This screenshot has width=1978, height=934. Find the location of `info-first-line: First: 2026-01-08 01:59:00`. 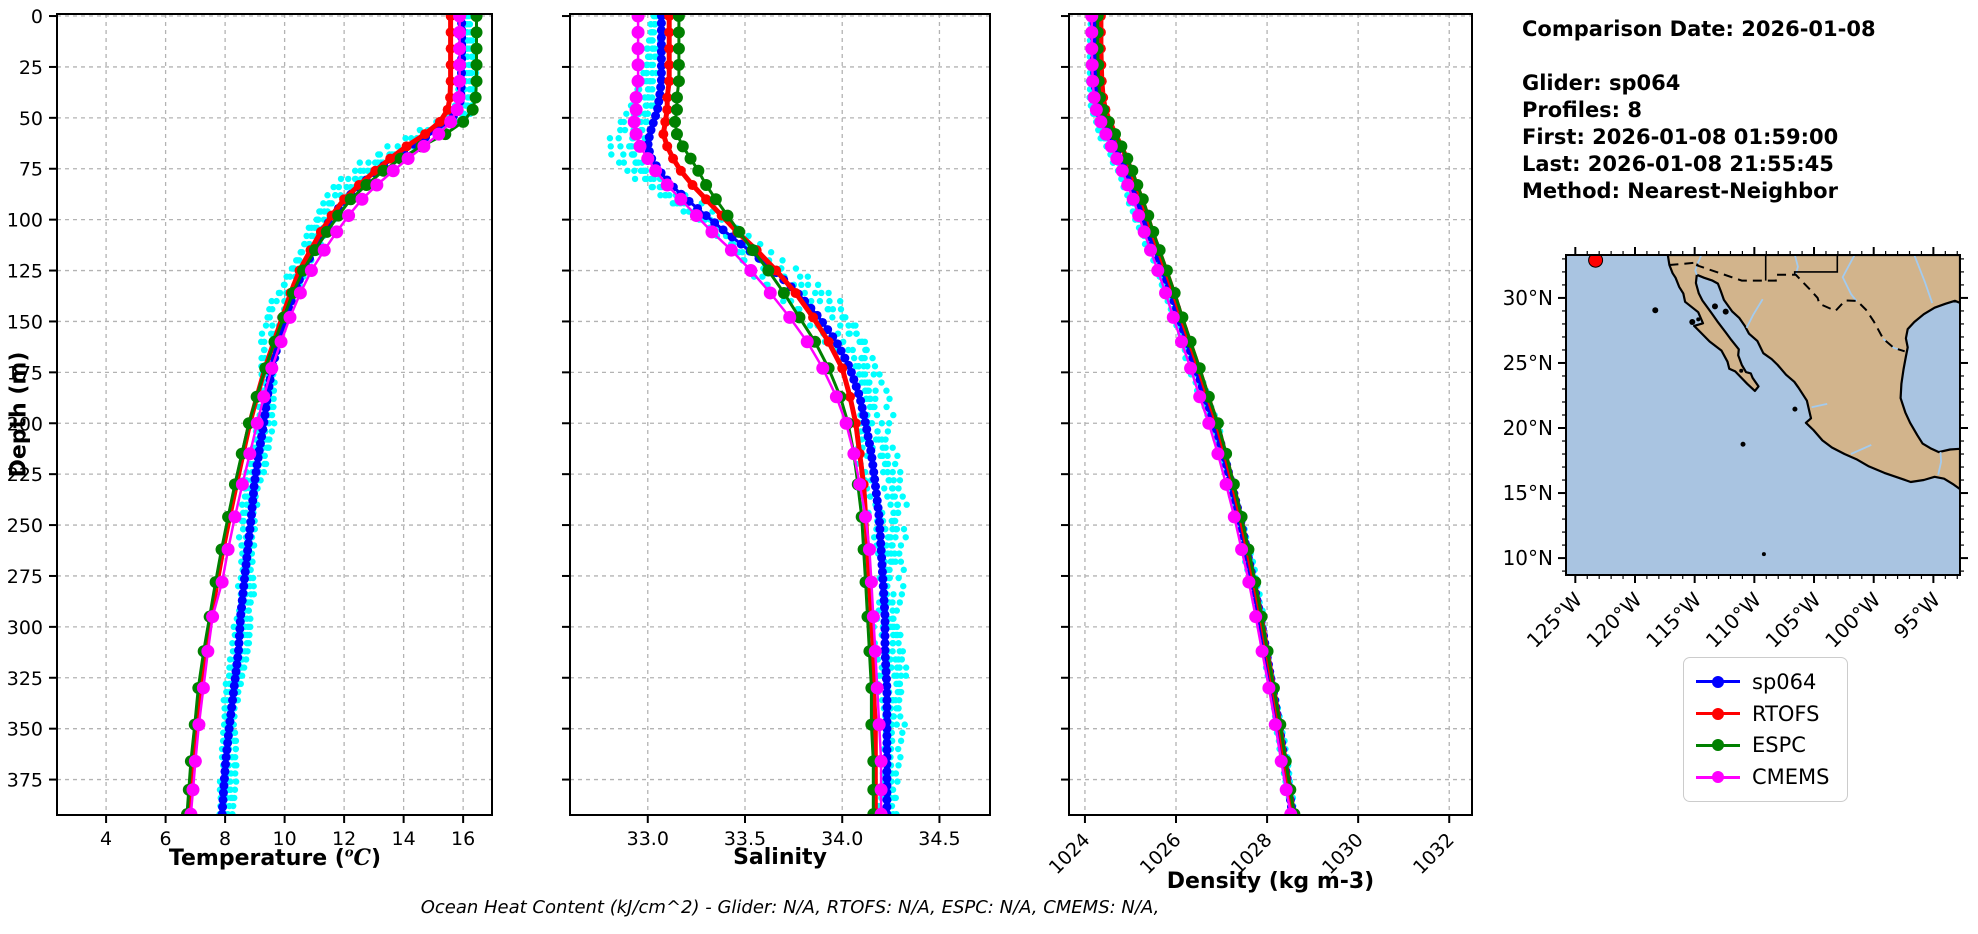

info-first-line: First: 2026-01-08 01:59:00 is located at coordinates (1680, 137).